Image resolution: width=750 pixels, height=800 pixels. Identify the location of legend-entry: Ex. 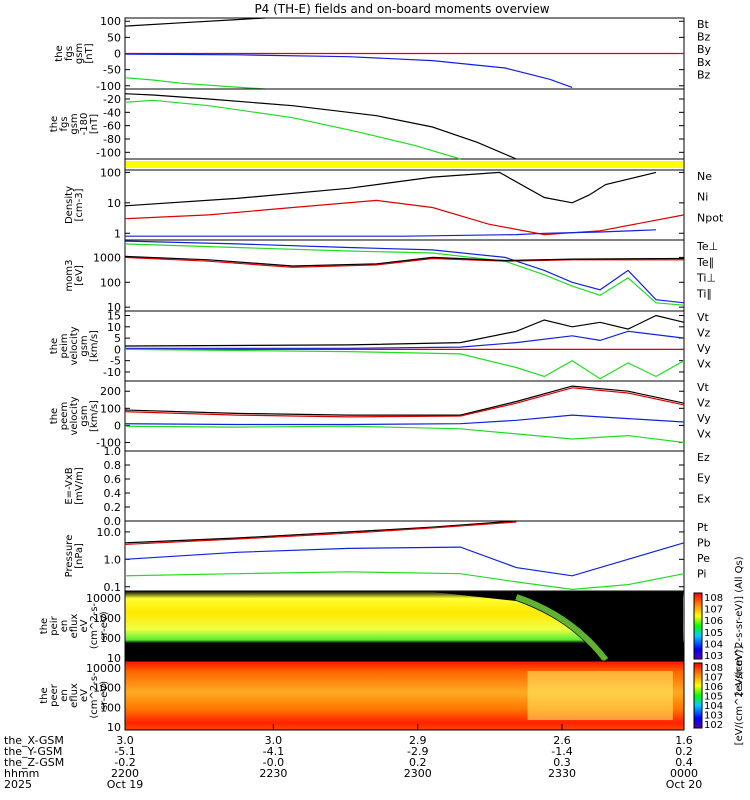
(704, 498).